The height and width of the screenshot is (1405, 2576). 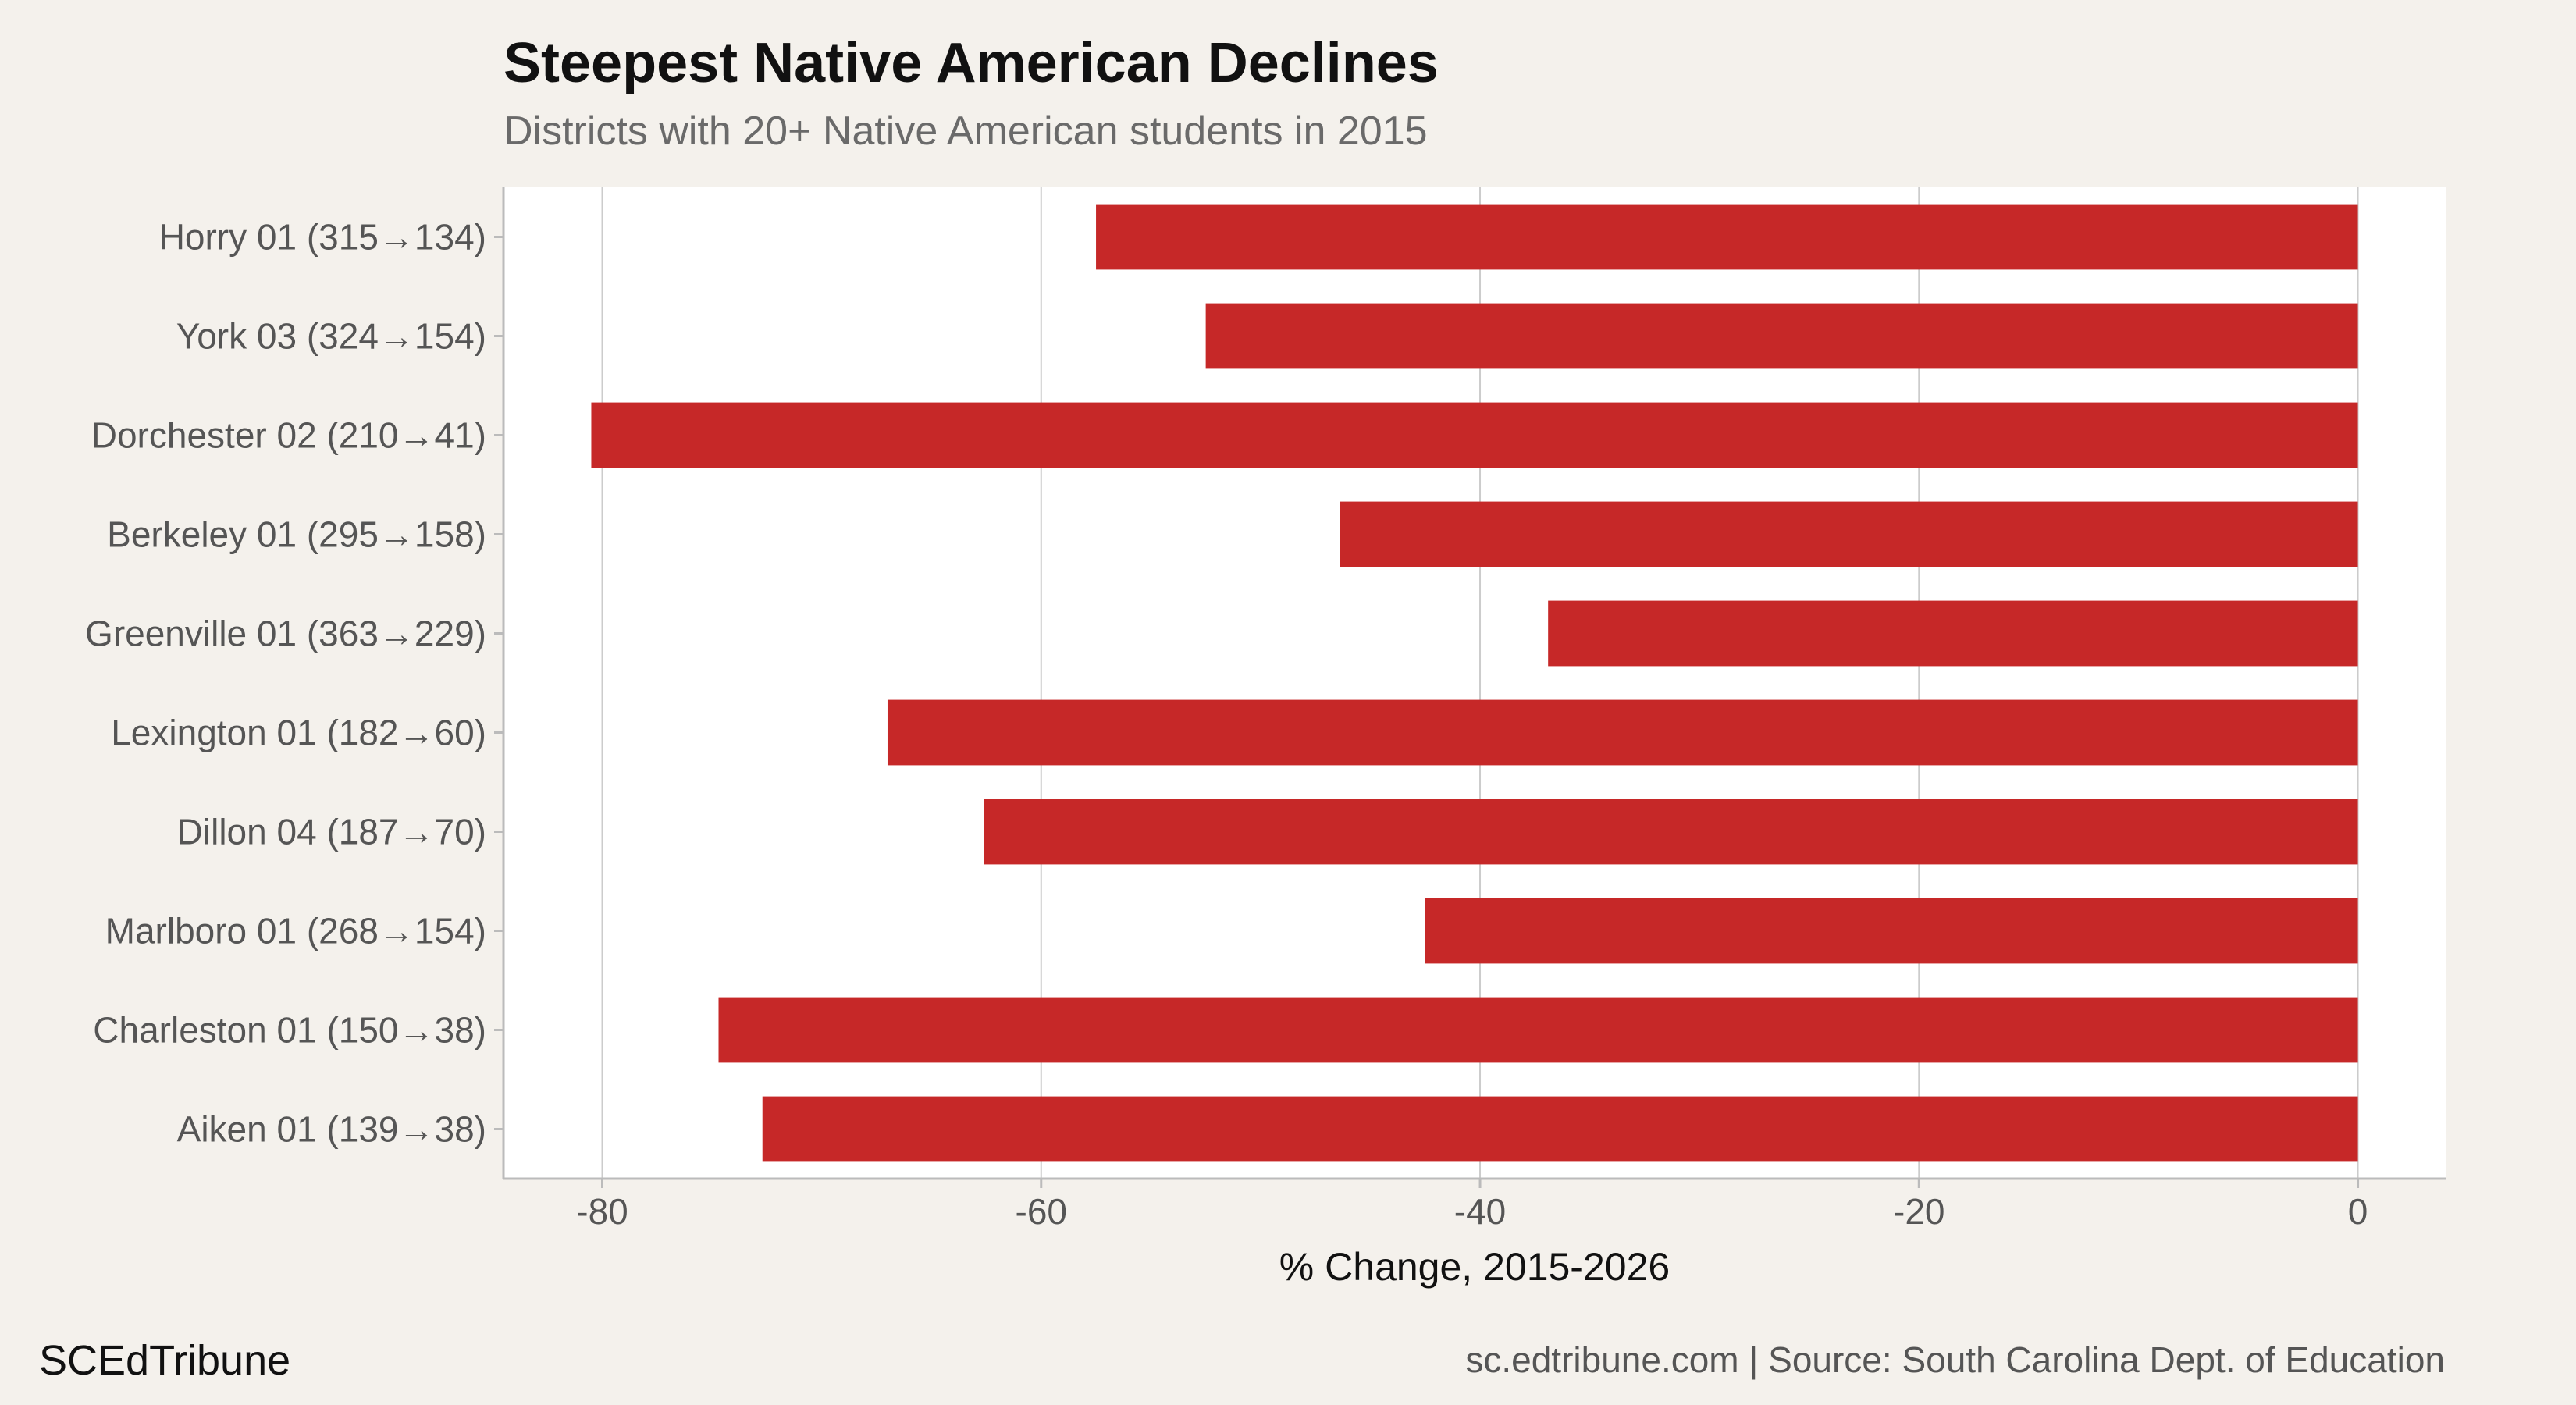 I want to click on brand-logo-text: SCEdTribune, so click(x=165, y=1361).